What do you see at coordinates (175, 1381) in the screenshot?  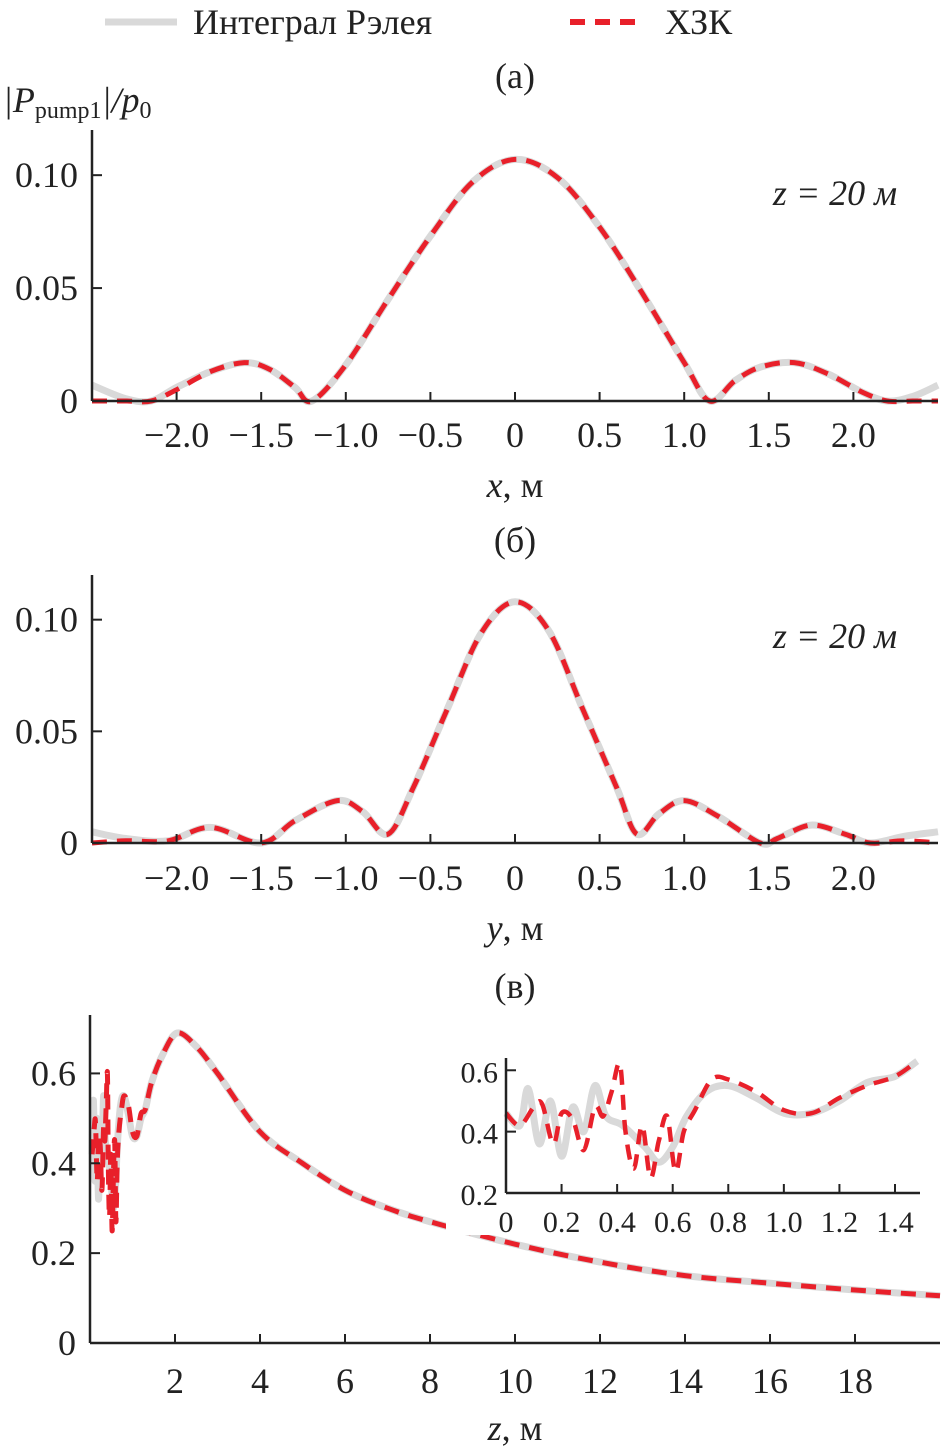 I see `x-tick-label: 2` at bounding box center [175, 1381].